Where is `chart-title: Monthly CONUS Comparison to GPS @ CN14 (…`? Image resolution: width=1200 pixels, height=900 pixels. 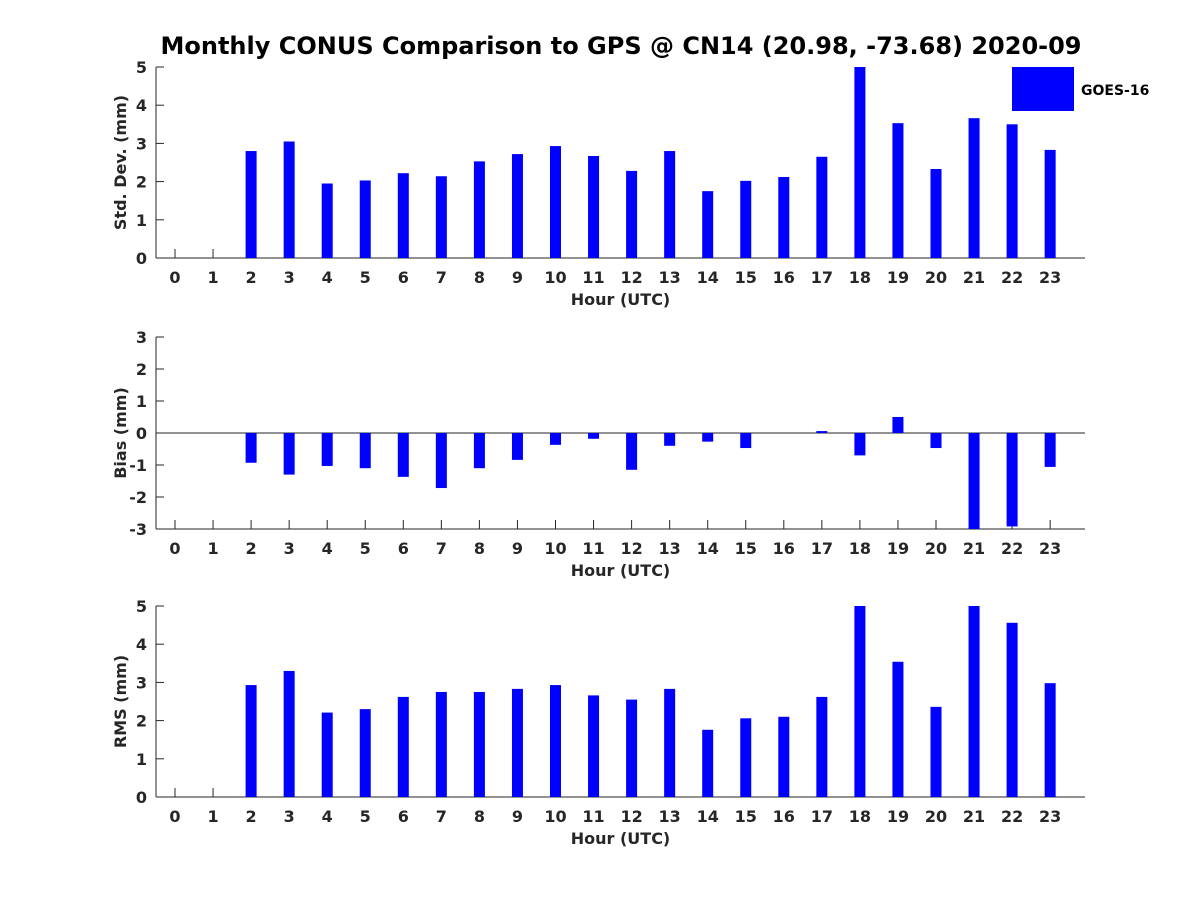 chart-title: Monthly CONUS Comparison to GPS @ CN14 (… is located at coordinates (621, 46).